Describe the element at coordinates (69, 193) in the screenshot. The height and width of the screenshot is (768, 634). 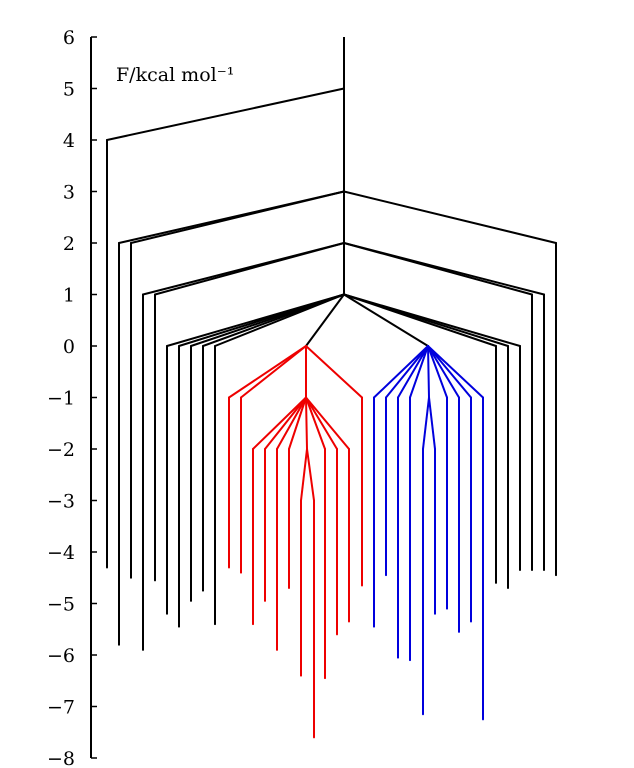
I see `y-tick-label: 3` at that location.